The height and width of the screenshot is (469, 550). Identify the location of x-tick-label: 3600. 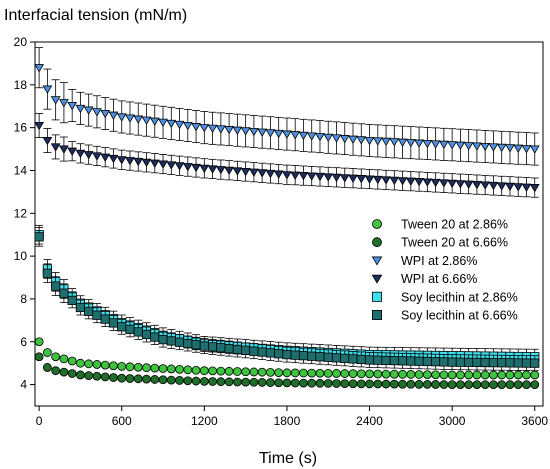
(534, 421).